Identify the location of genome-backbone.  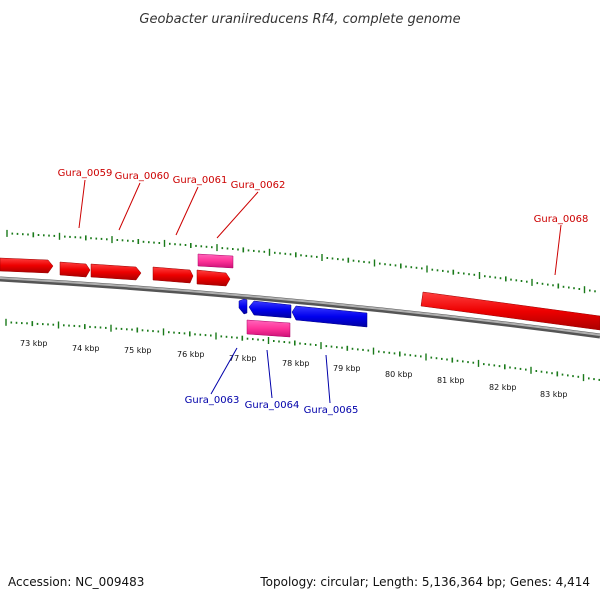
(300, 307).